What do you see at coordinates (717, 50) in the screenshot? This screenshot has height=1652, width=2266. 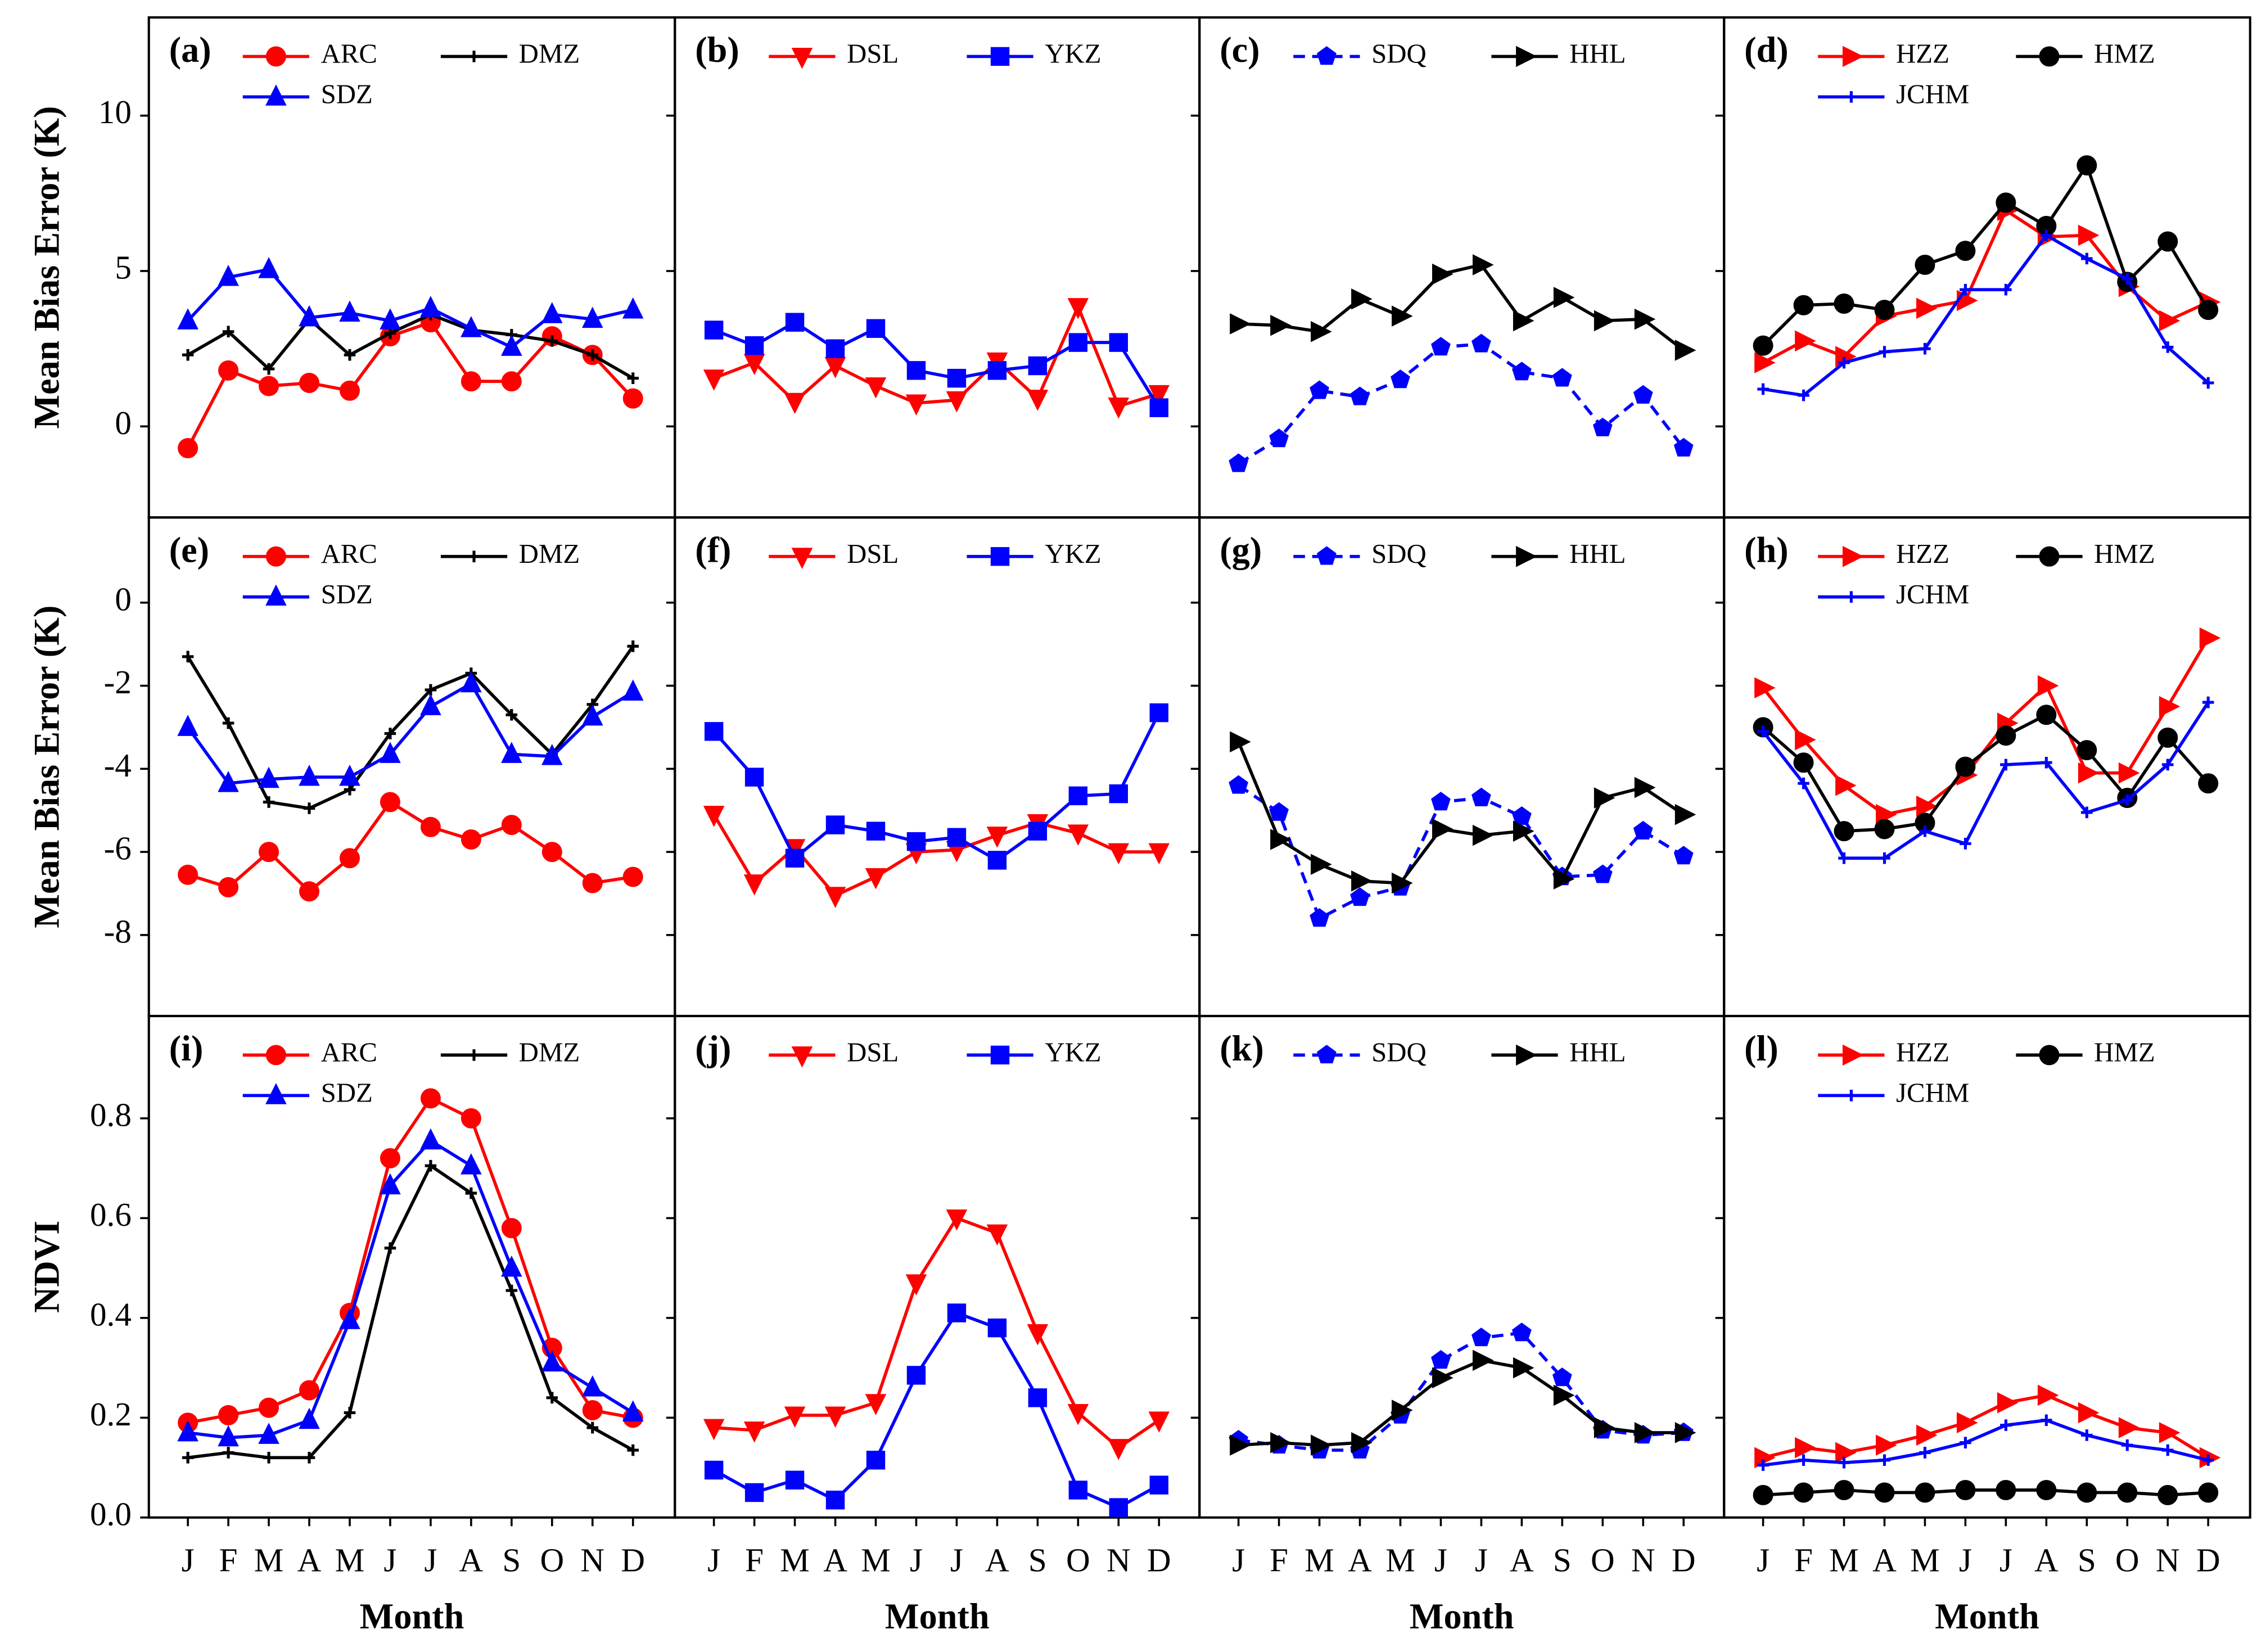 I see `panel-label: (b)` at bounding box center [717, 50].